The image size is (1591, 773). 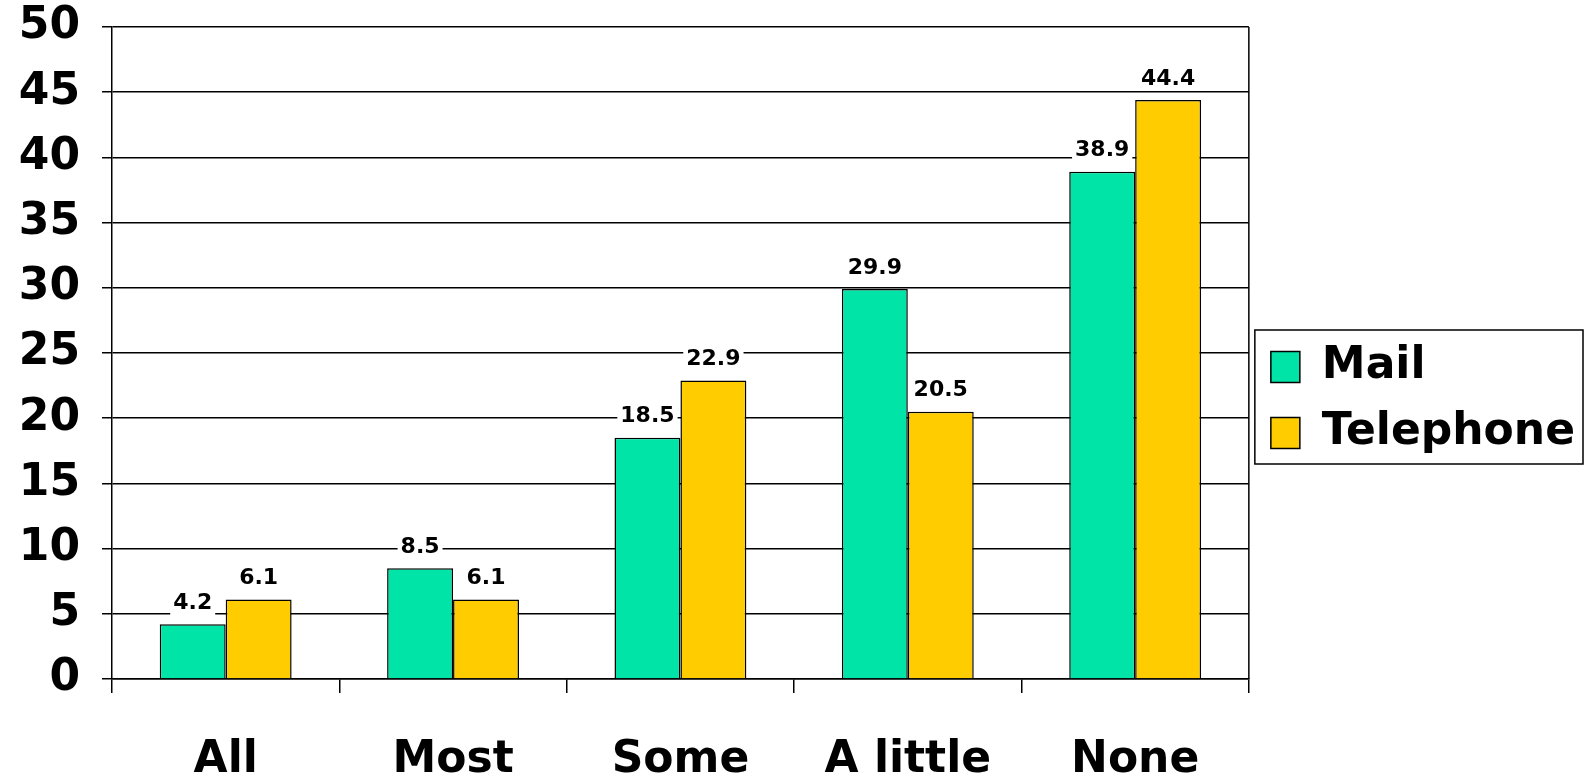 I want to click on y-tick-label: 45, so click(x=49, y=88).